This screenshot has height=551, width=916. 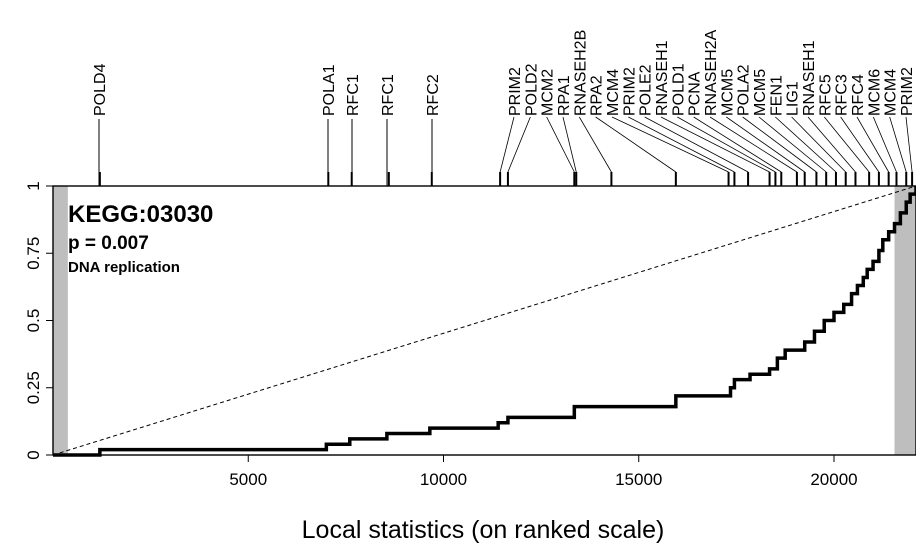 What do you see at coordinates (33, 321) in the screenshot?
I see `y-tick-label-2: 0.5` at bounding box center [33, 321].